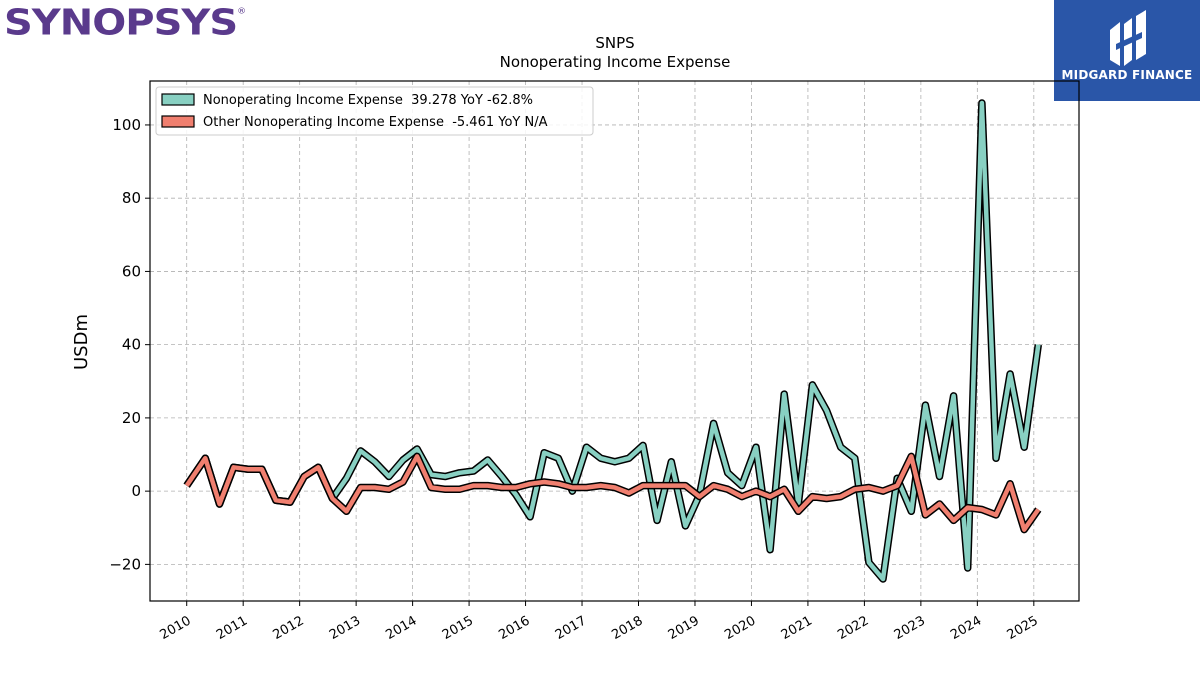 The height and width of the screenshot is (675, 1200). What do you see at coordinates (131, 198) in the screenshot?
I see `y-tick-label: 80` at bounding box center [131, 198].